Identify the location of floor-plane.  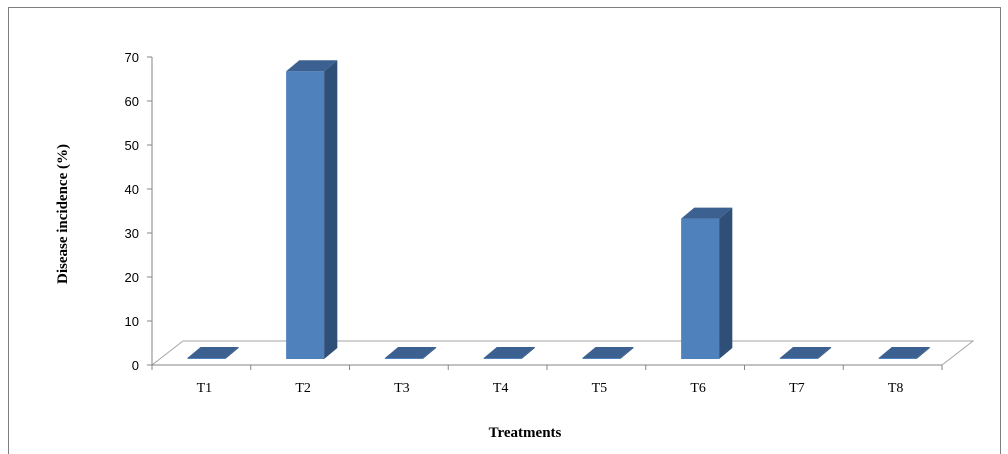
(562, 353).